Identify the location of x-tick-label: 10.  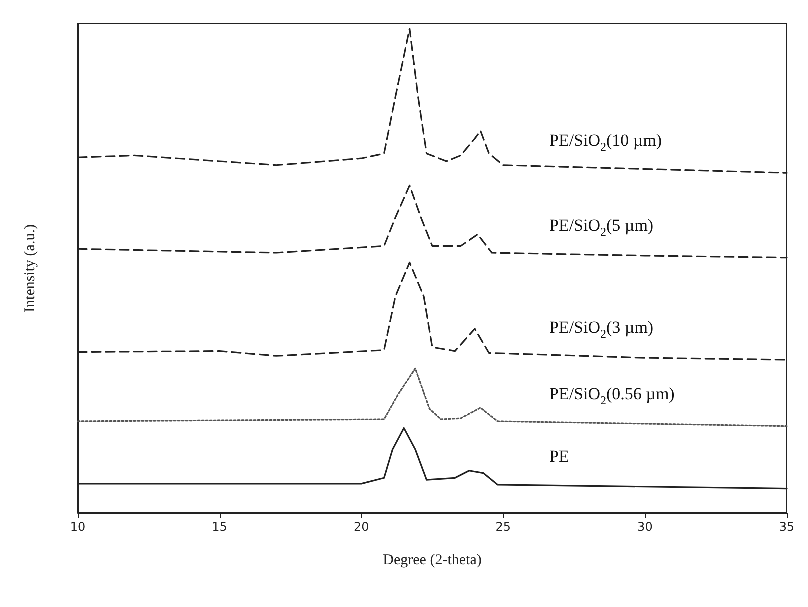
(78, 527).